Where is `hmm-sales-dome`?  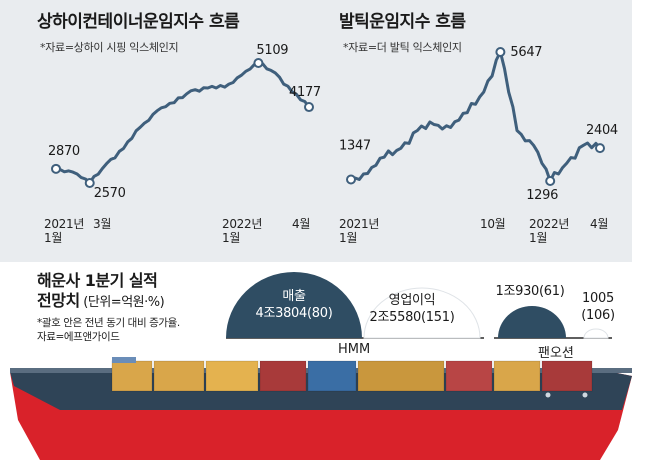
hmm-sales-dome is located at coordinates (294, 305).